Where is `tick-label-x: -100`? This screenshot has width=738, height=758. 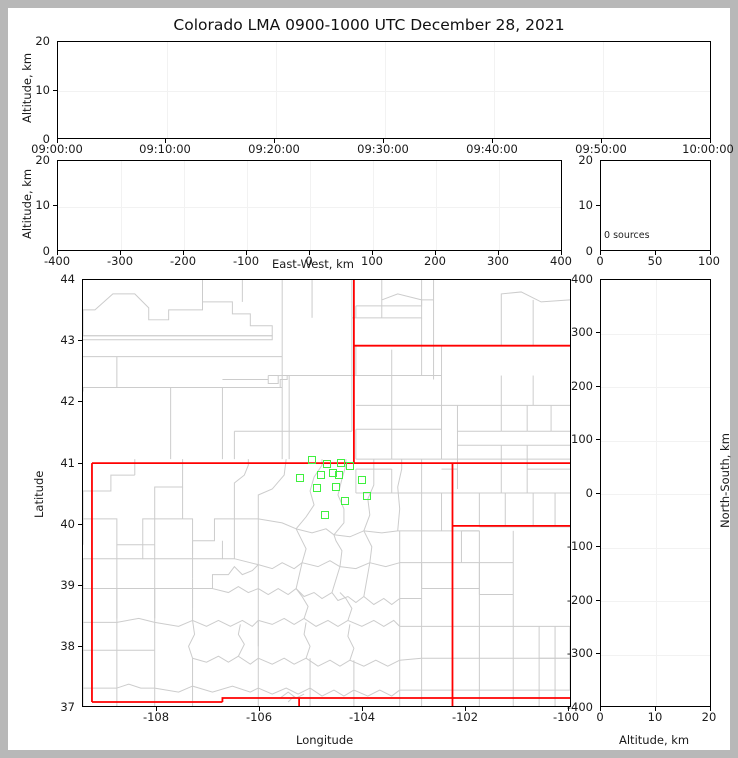 tick-label-x: -100 is located at coordinates (566, 717).